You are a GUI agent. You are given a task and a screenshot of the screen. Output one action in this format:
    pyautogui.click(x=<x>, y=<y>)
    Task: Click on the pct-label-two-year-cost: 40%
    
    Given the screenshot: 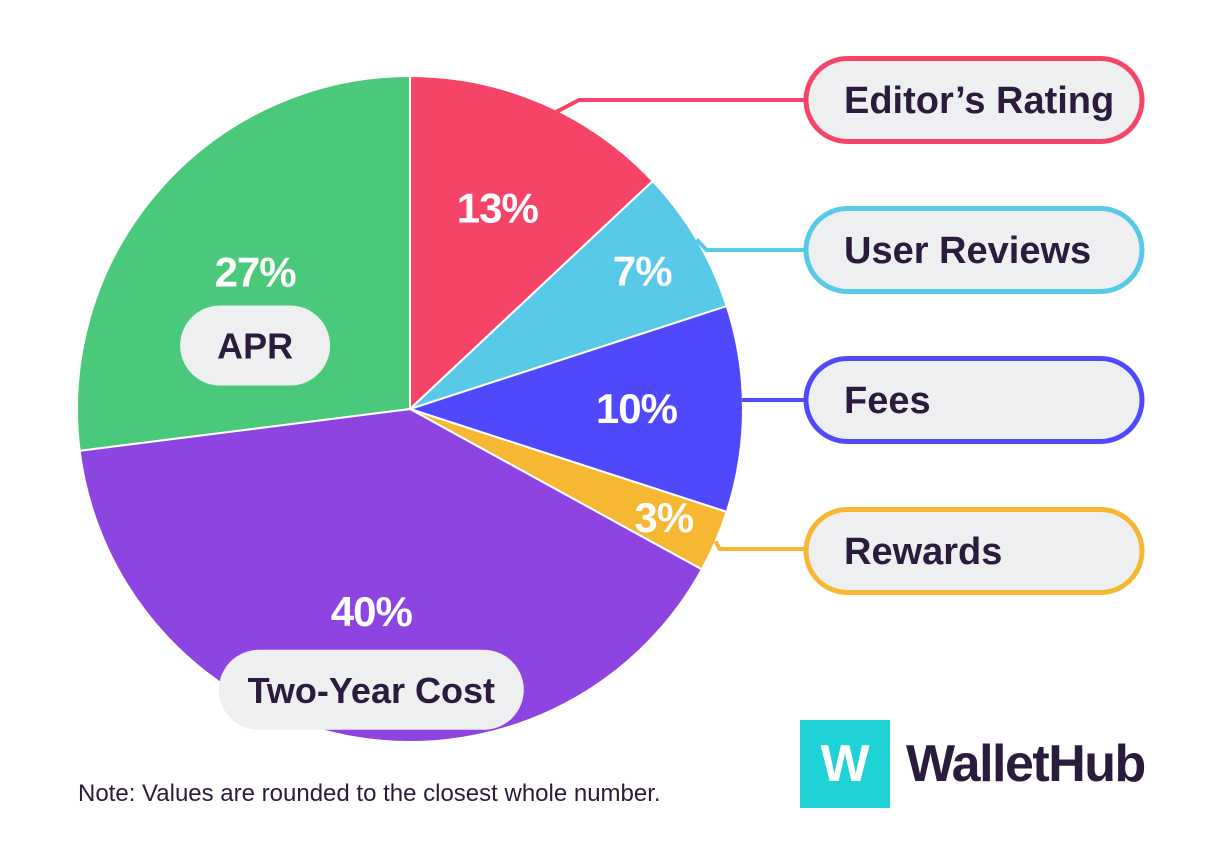 What is the action you would take?
    pyautogui.click(x=372, y=611)
    